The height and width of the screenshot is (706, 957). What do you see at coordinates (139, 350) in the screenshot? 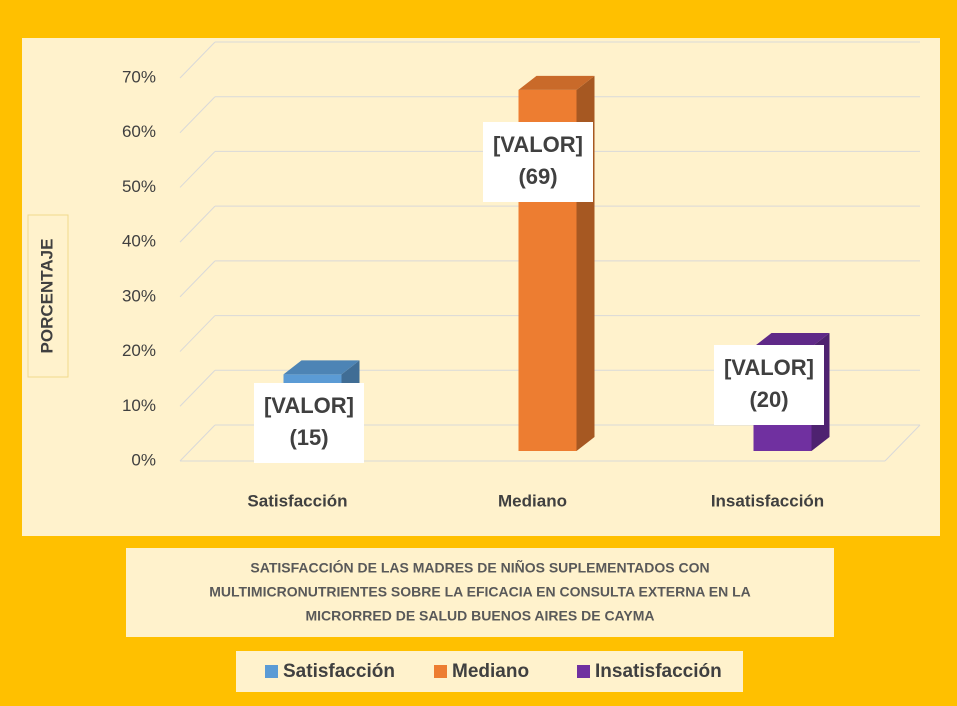
I see `y-tick-label: 20%` at bounding box center [139, 350].